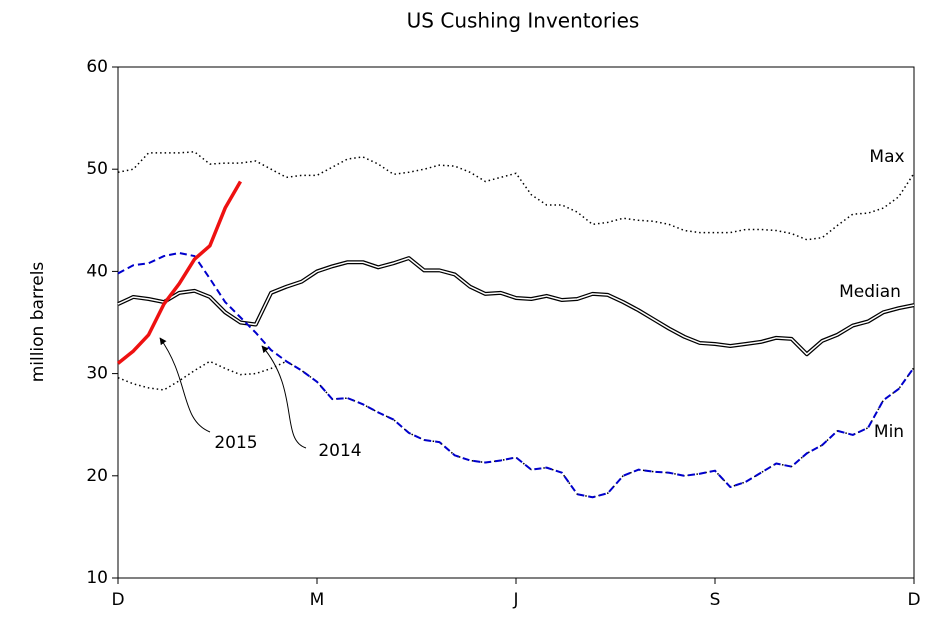 The height and width of the screenshot is (621, 931). I want to click on chart-title: US Cushing Inventories, so click(523, 21).